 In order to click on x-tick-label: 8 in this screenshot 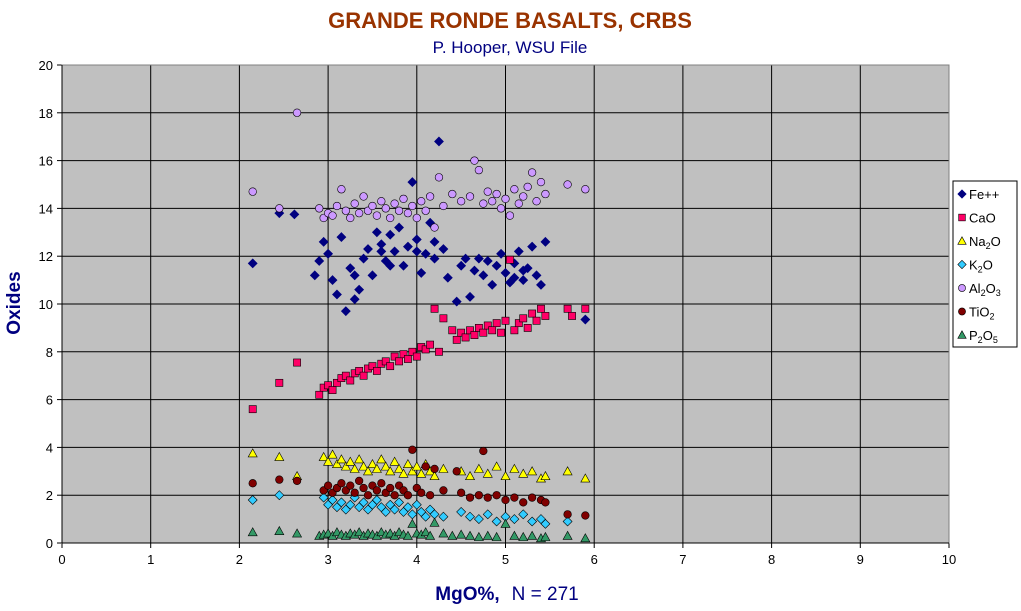, I will do `click(771, 559)`.